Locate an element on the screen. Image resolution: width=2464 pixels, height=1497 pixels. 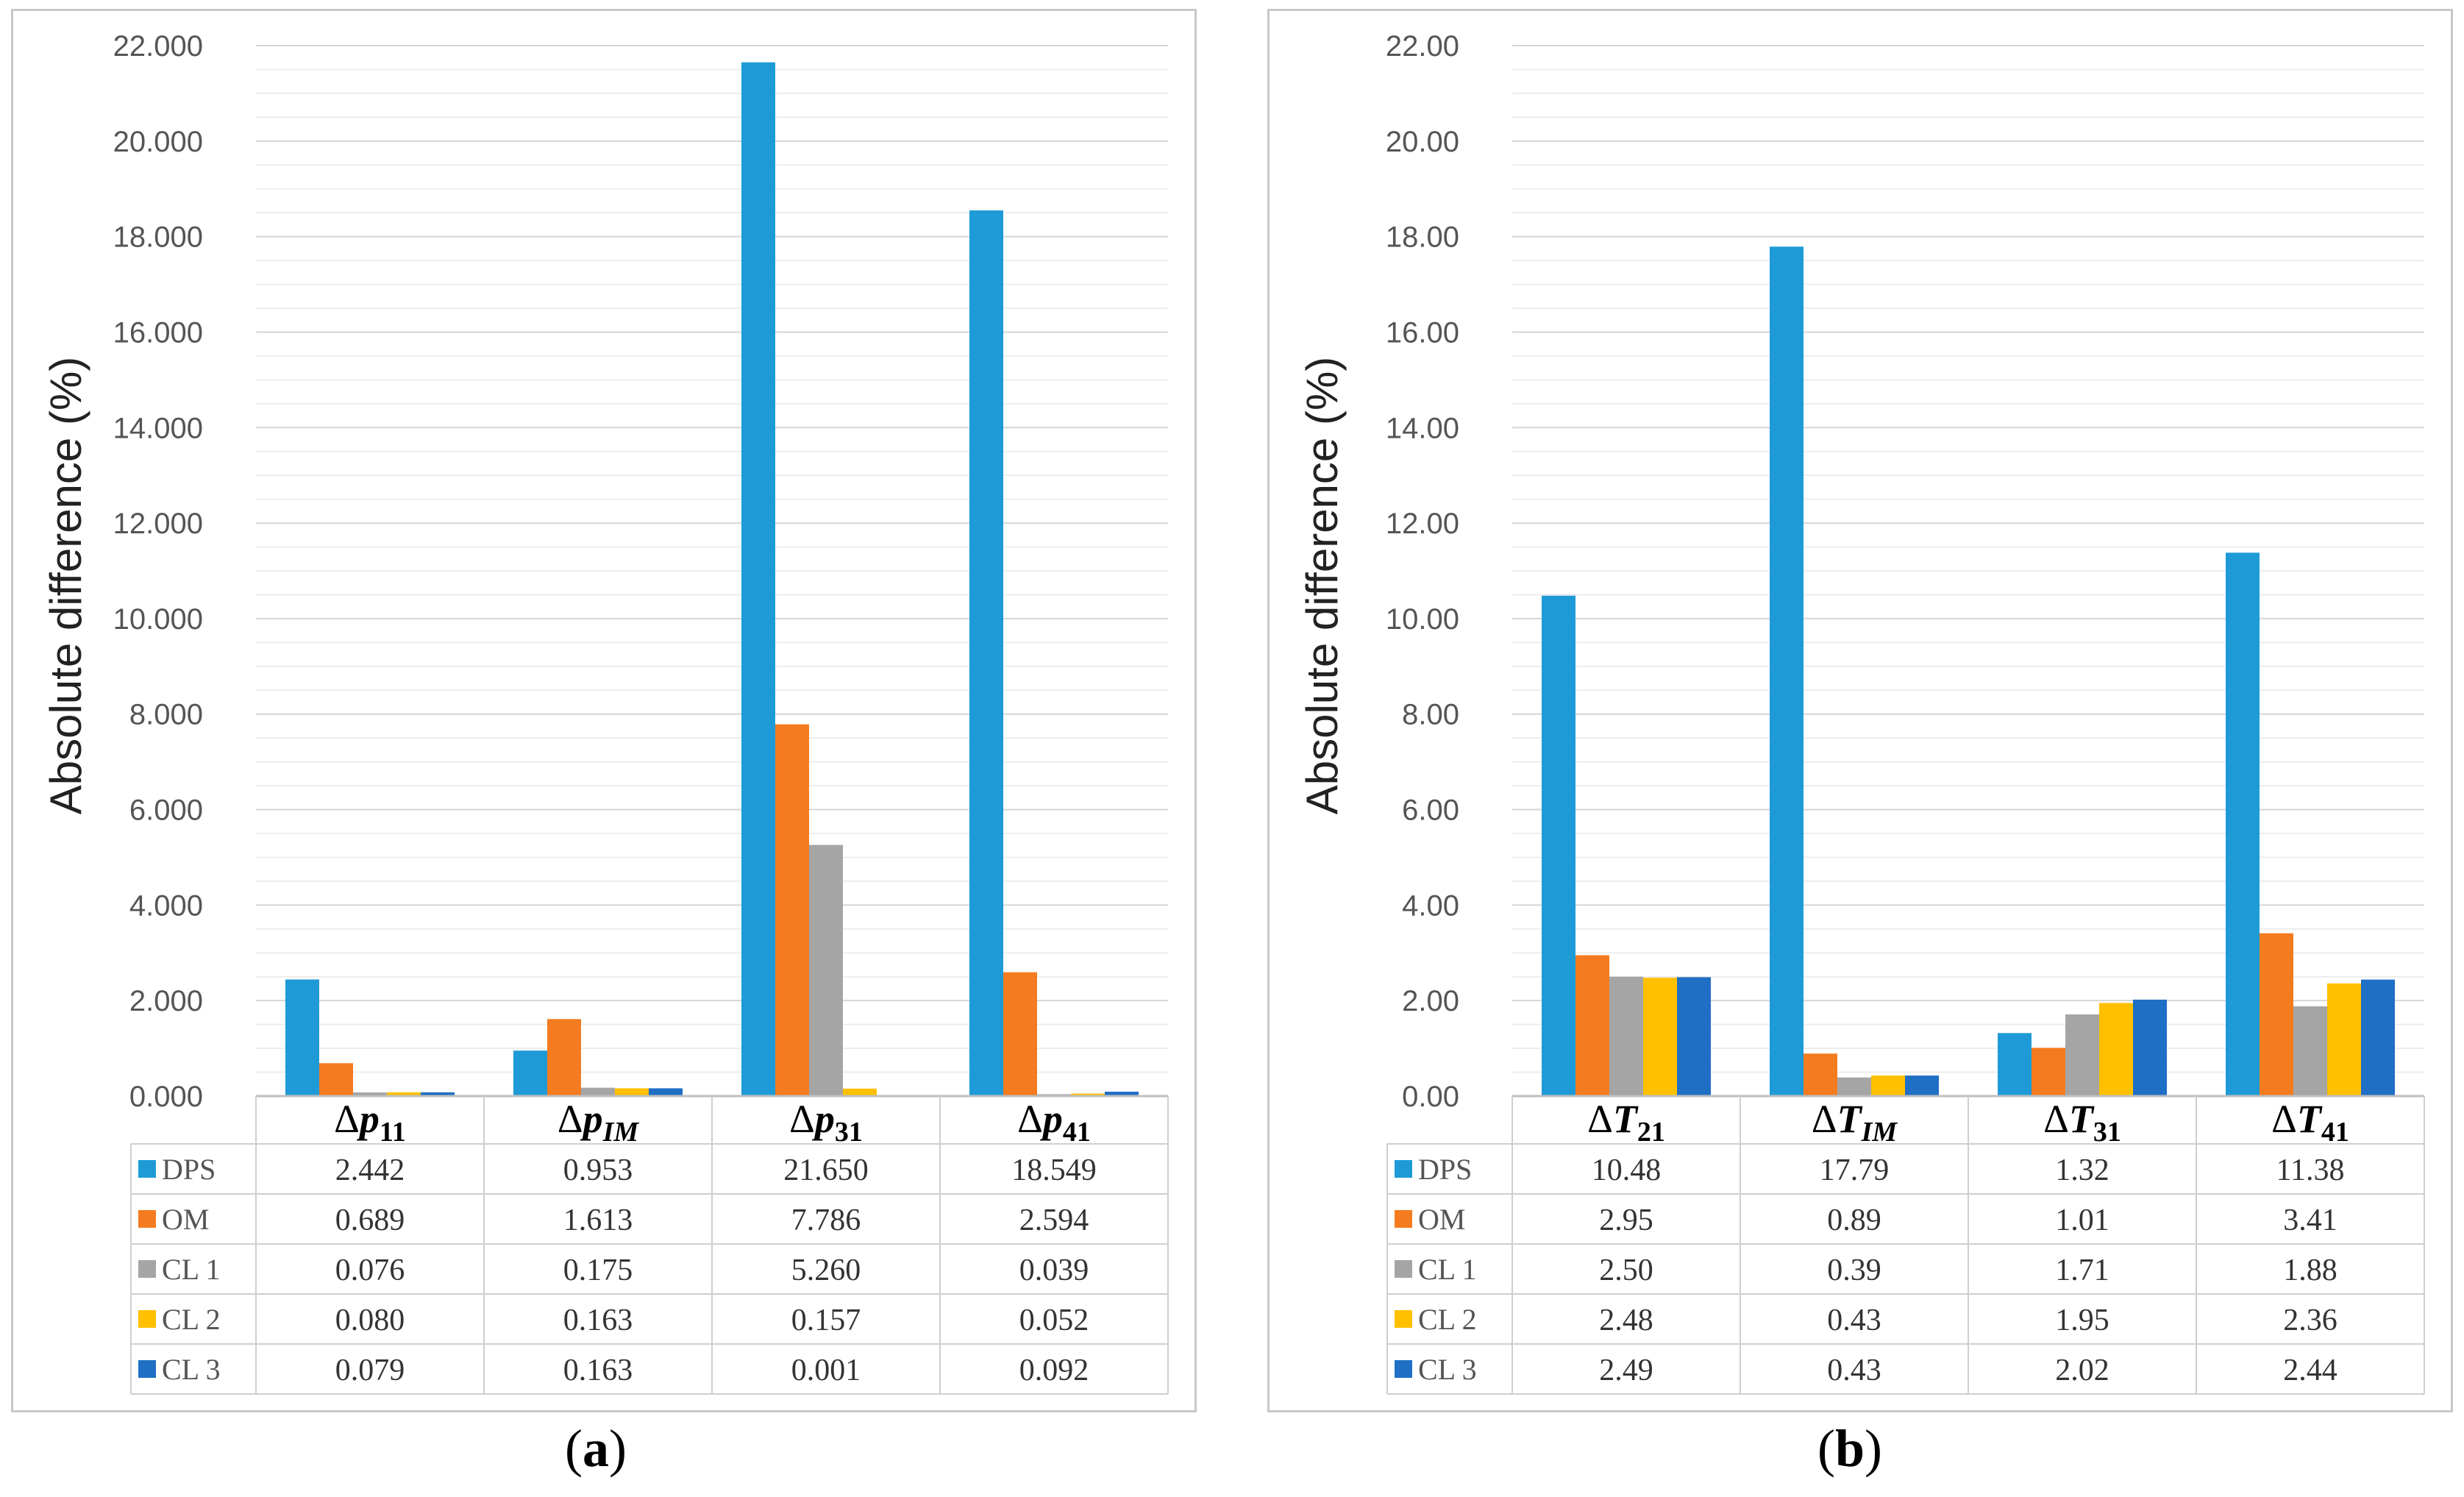
chart-a-data-label-1-1: 1.613 is located at coordinates (598, 1220).